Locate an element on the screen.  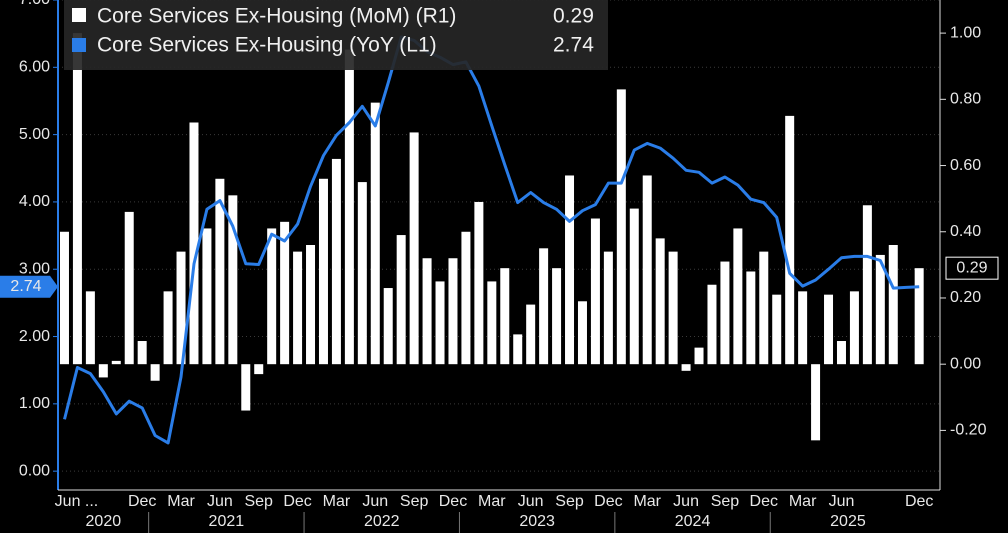
y2-tick-label: 0.40 is located at coordinates (965, 231).